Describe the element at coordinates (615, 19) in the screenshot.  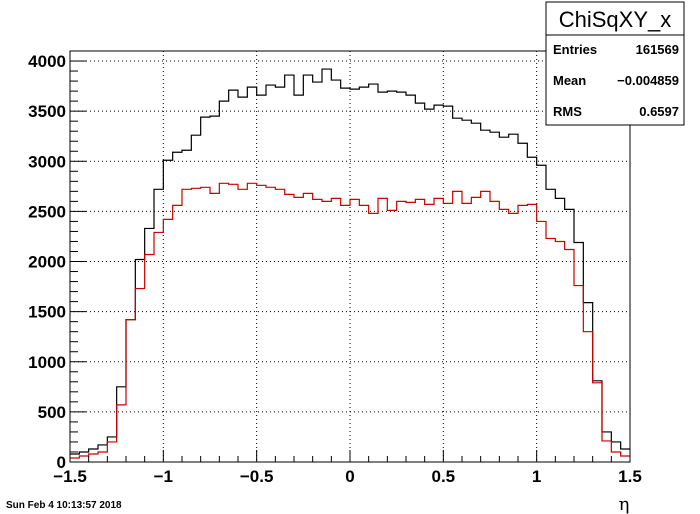
I see `stats-box-title: ChiSqXY_x` at that location.